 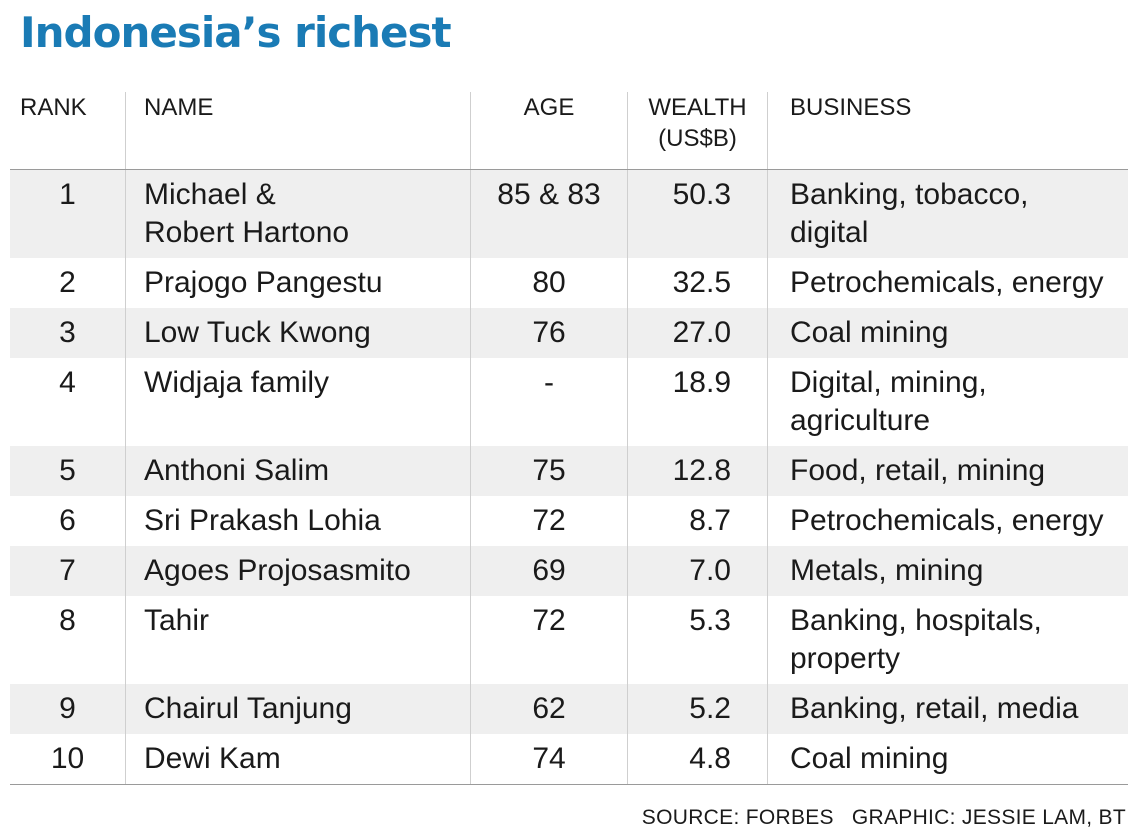 What do you see at coordinates (697, 640) in the screenshot?
I see `wealth-cell: 5.3` at bounding box center [697, 640].